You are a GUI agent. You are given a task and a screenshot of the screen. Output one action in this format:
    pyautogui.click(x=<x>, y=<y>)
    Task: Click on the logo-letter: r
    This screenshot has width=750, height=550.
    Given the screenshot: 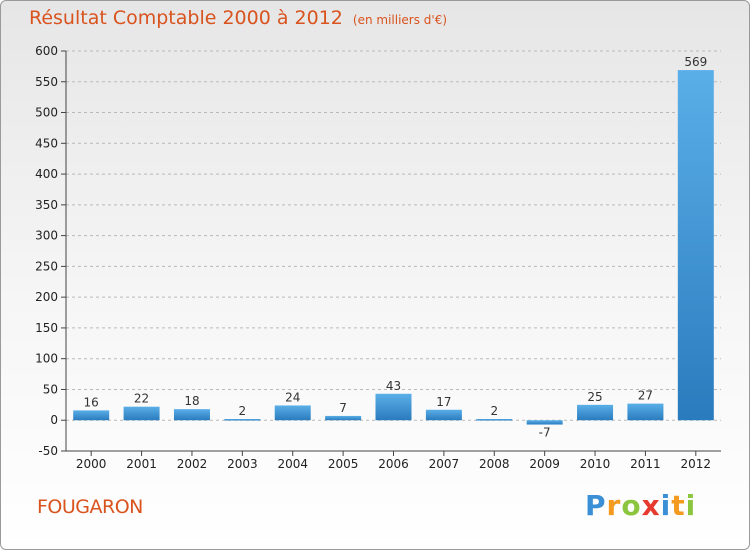 What is the action you would take?
    pyautogui.click(x=614, y=505)
    